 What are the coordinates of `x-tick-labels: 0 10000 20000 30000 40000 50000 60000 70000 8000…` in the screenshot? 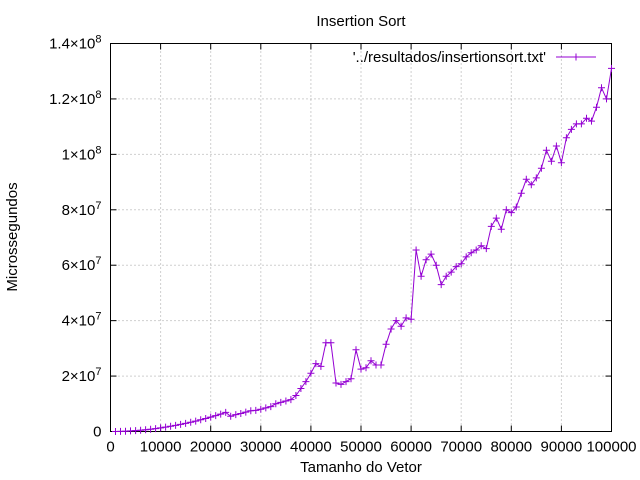 It's located at (371, 447).